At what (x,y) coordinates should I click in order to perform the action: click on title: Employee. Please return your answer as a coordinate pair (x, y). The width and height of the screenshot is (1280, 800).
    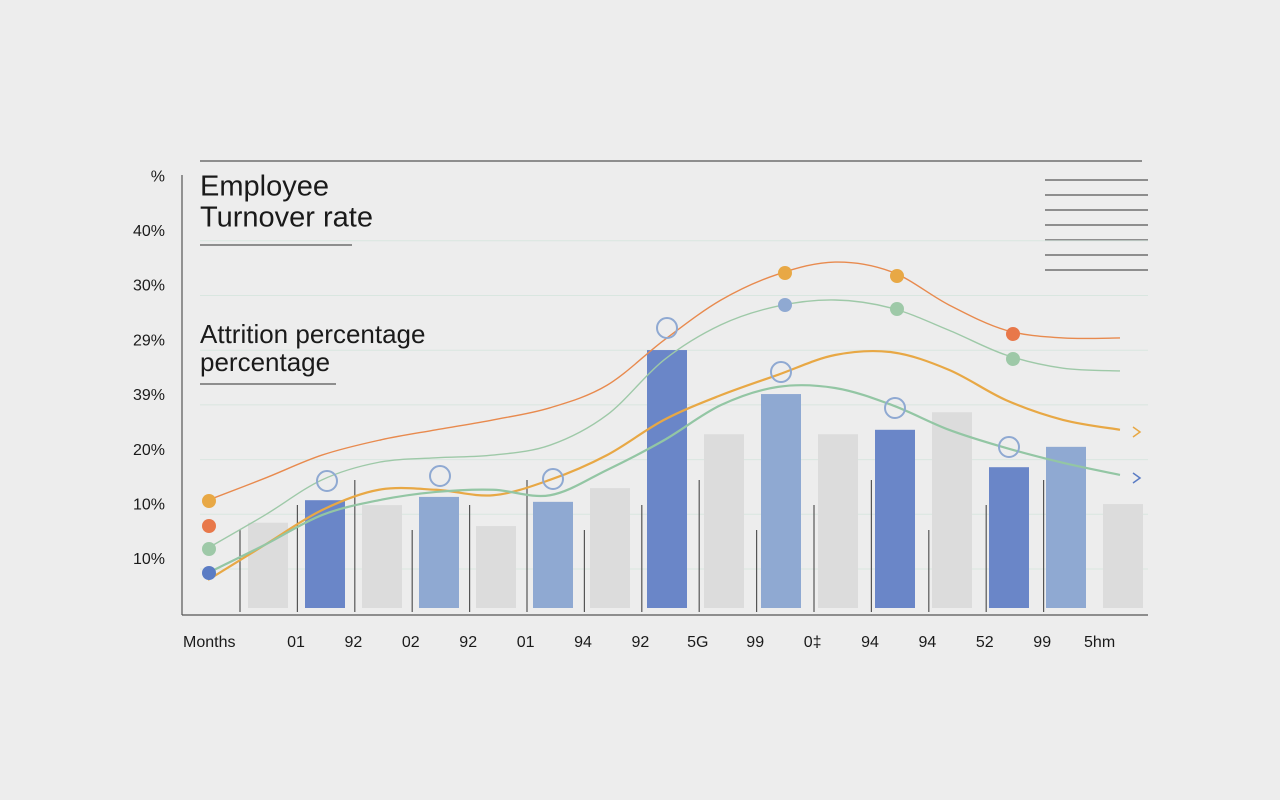
    Looking at the image, I should click on (264, 187).